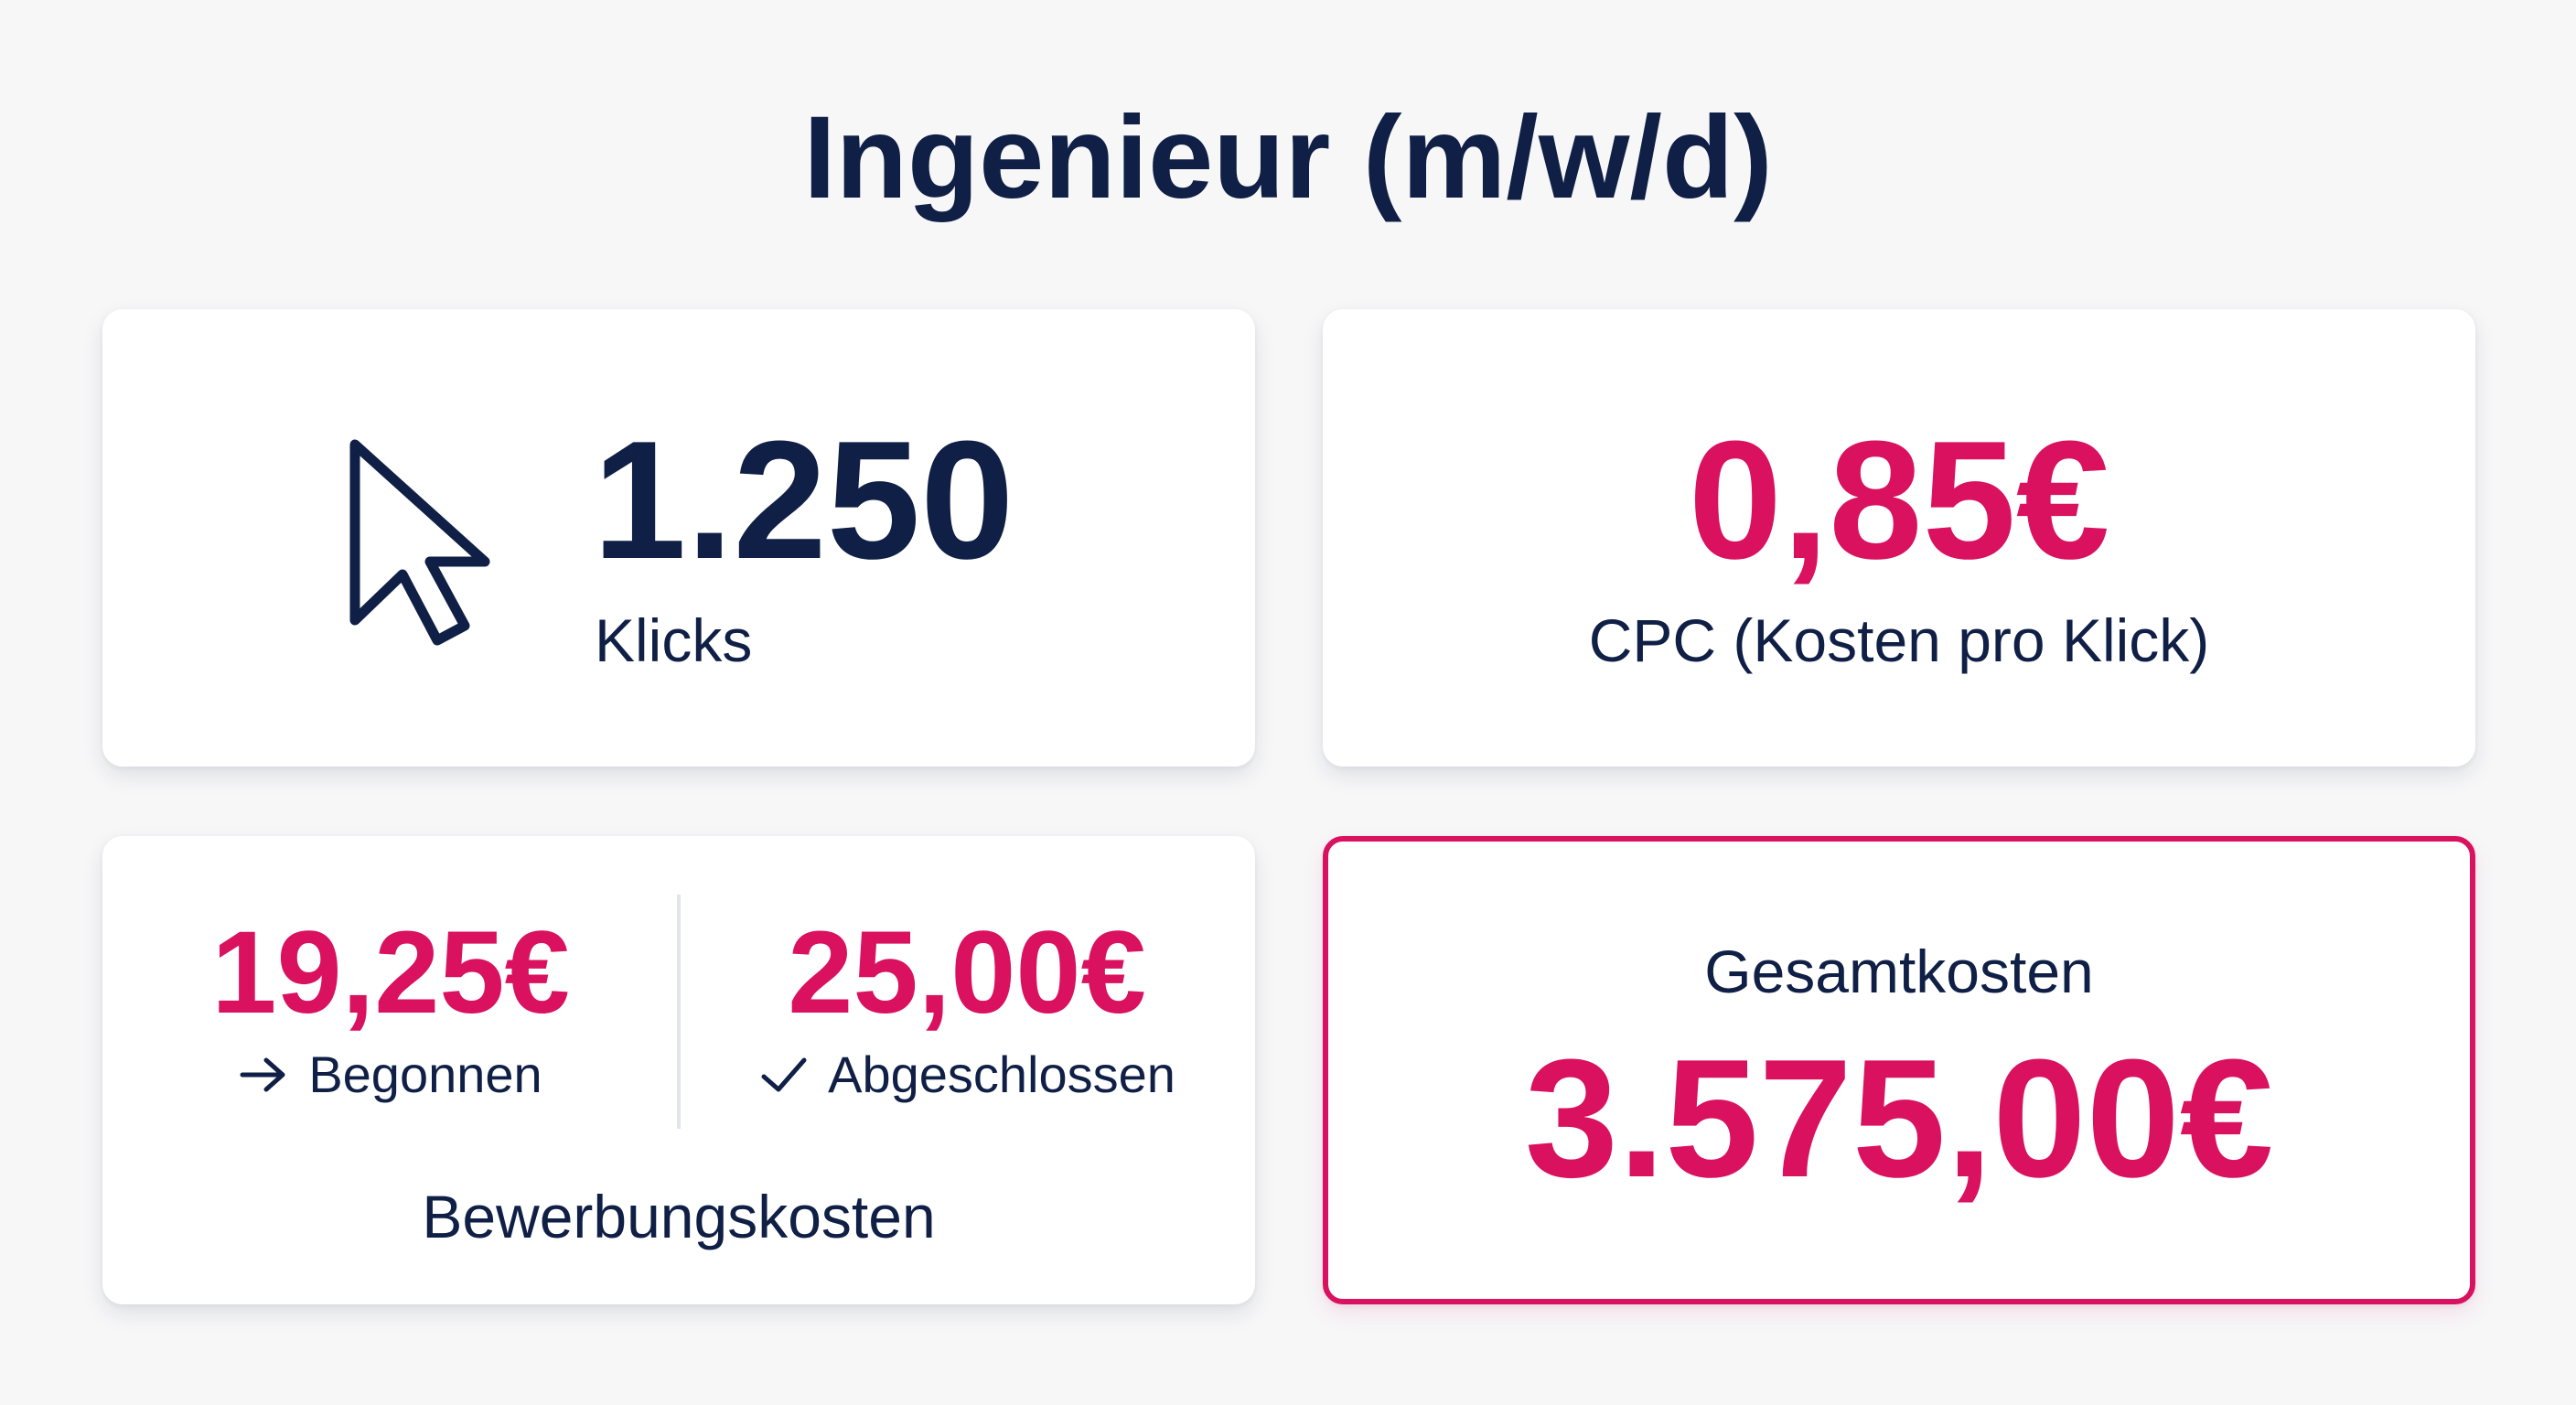 Image resolution: width=2576 pixels, height=1405 pixels. What do you see at coordinates (1002, 1075) in the screenshot?
I see `completed-cost-label: Abgeschlossen` at bounding box center [1002, 1075].